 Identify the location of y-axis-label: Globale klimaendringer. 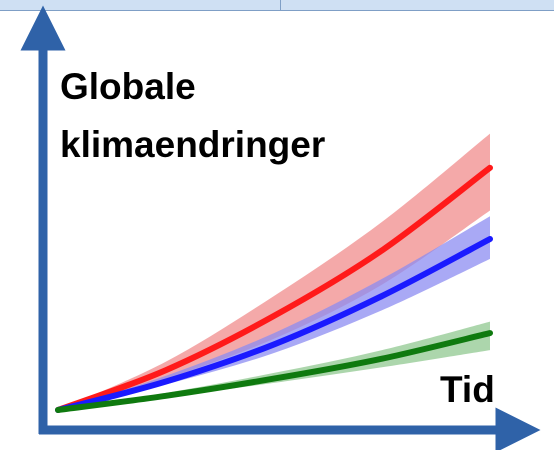
(193, 115).